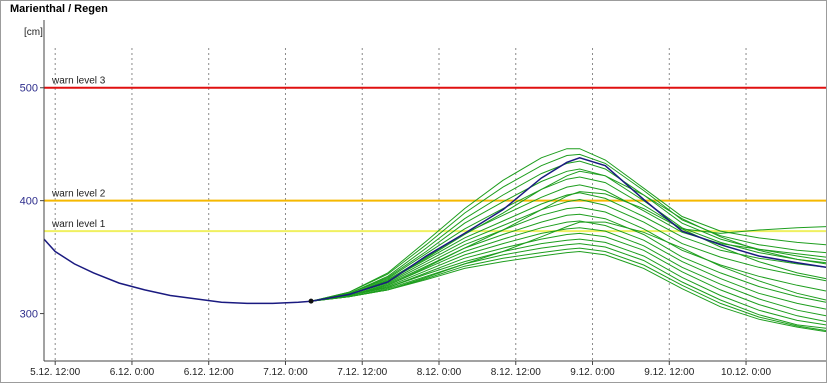 This screenshot has width=827, height=383. I want to click on x-tick-label: 7.12. 0:00, so click(285, 372).